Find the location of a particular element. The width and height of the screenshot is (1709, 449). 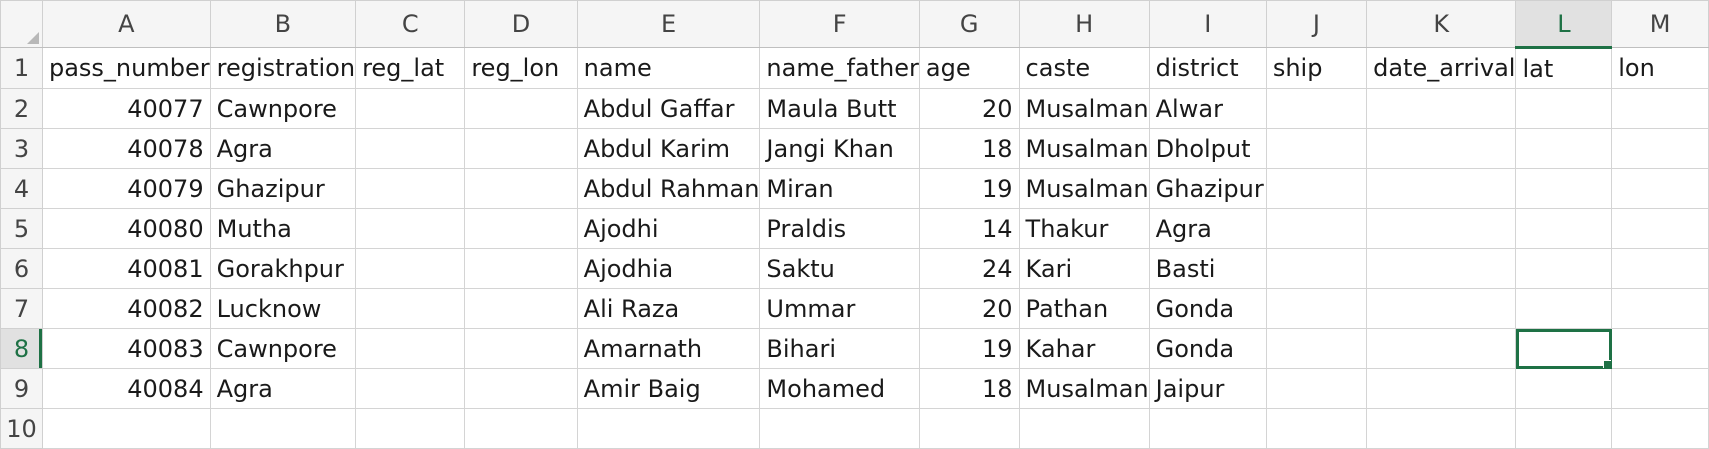

cell-d10 is located at coordinates (521, 428).